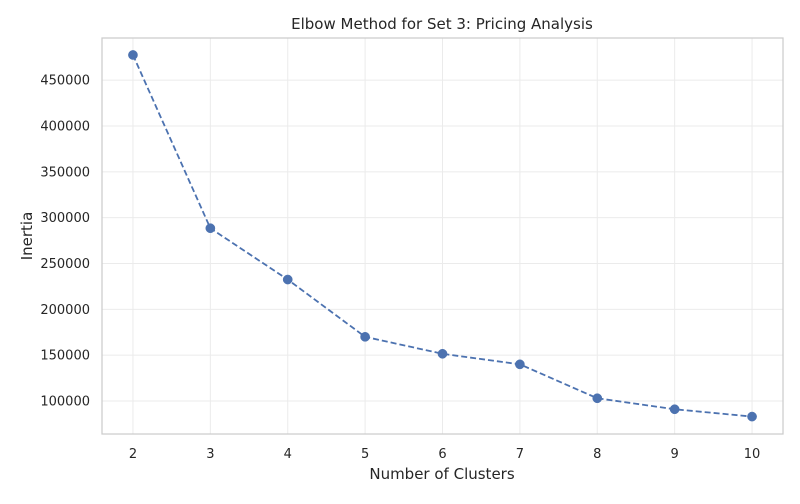 The image size is (800, 504). I want to click on chart-title: Elbow Method for Set 3: Pricing Analysis, so click(442, 24).